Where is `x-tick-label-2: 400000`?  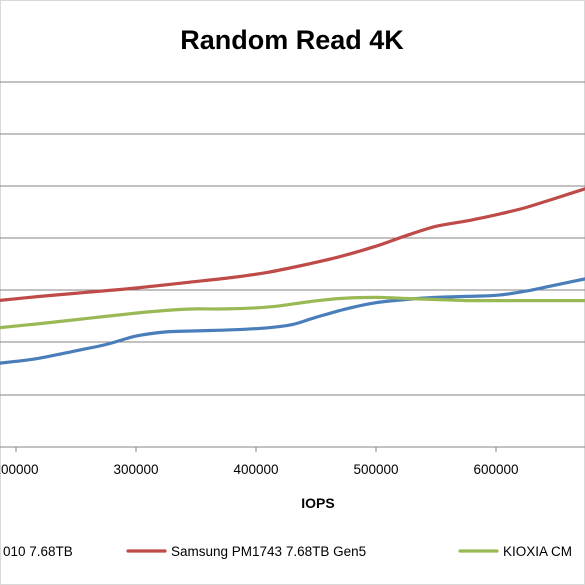
x-tick-label-2: 400000 is located at coordinates (255, 469).